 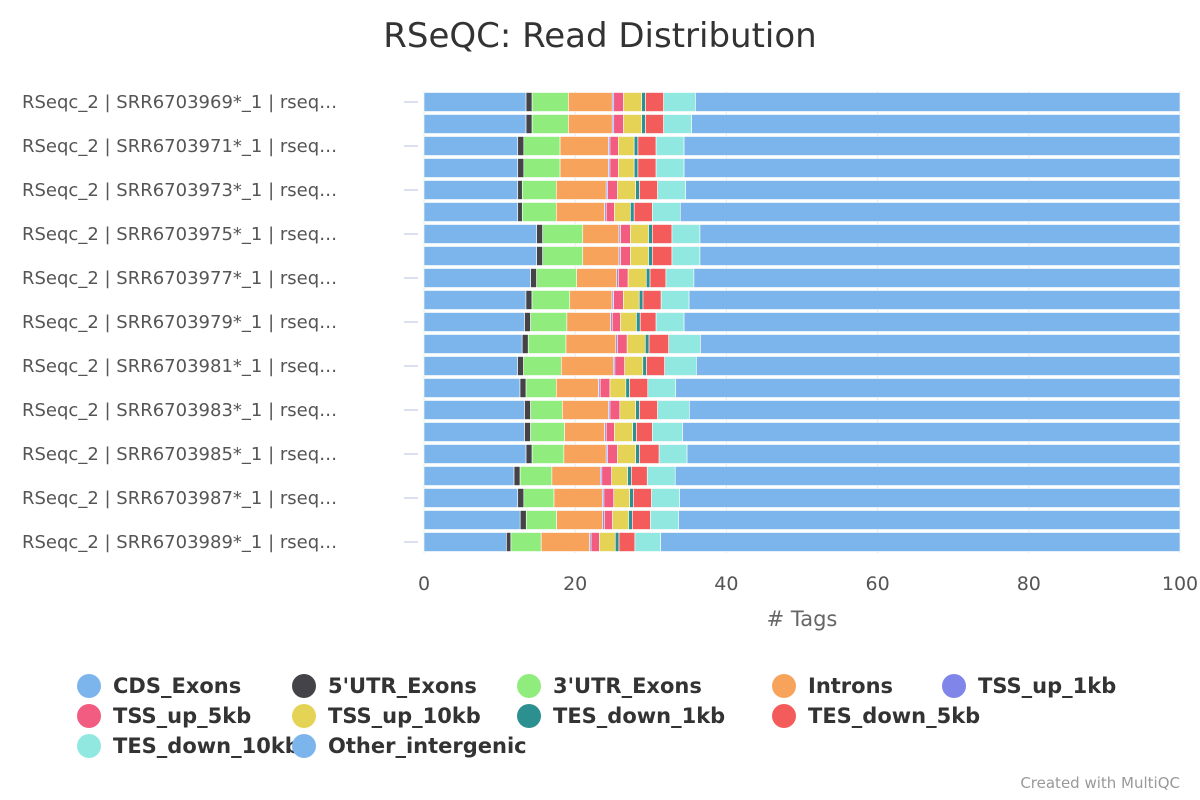 What do you see at coordinates (1100, 783) in the screenshot?
I see `credit-text: Created with MultiQC` at bounding box center [1100, 783].